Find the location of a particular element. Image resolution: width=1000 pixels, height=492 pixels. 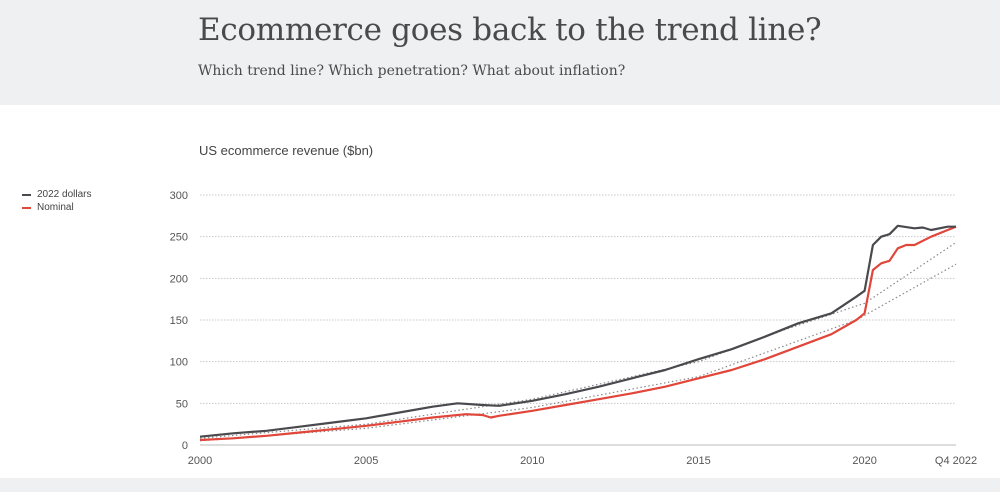

y-tick-label: 50 is located at coordinates (182, 404).